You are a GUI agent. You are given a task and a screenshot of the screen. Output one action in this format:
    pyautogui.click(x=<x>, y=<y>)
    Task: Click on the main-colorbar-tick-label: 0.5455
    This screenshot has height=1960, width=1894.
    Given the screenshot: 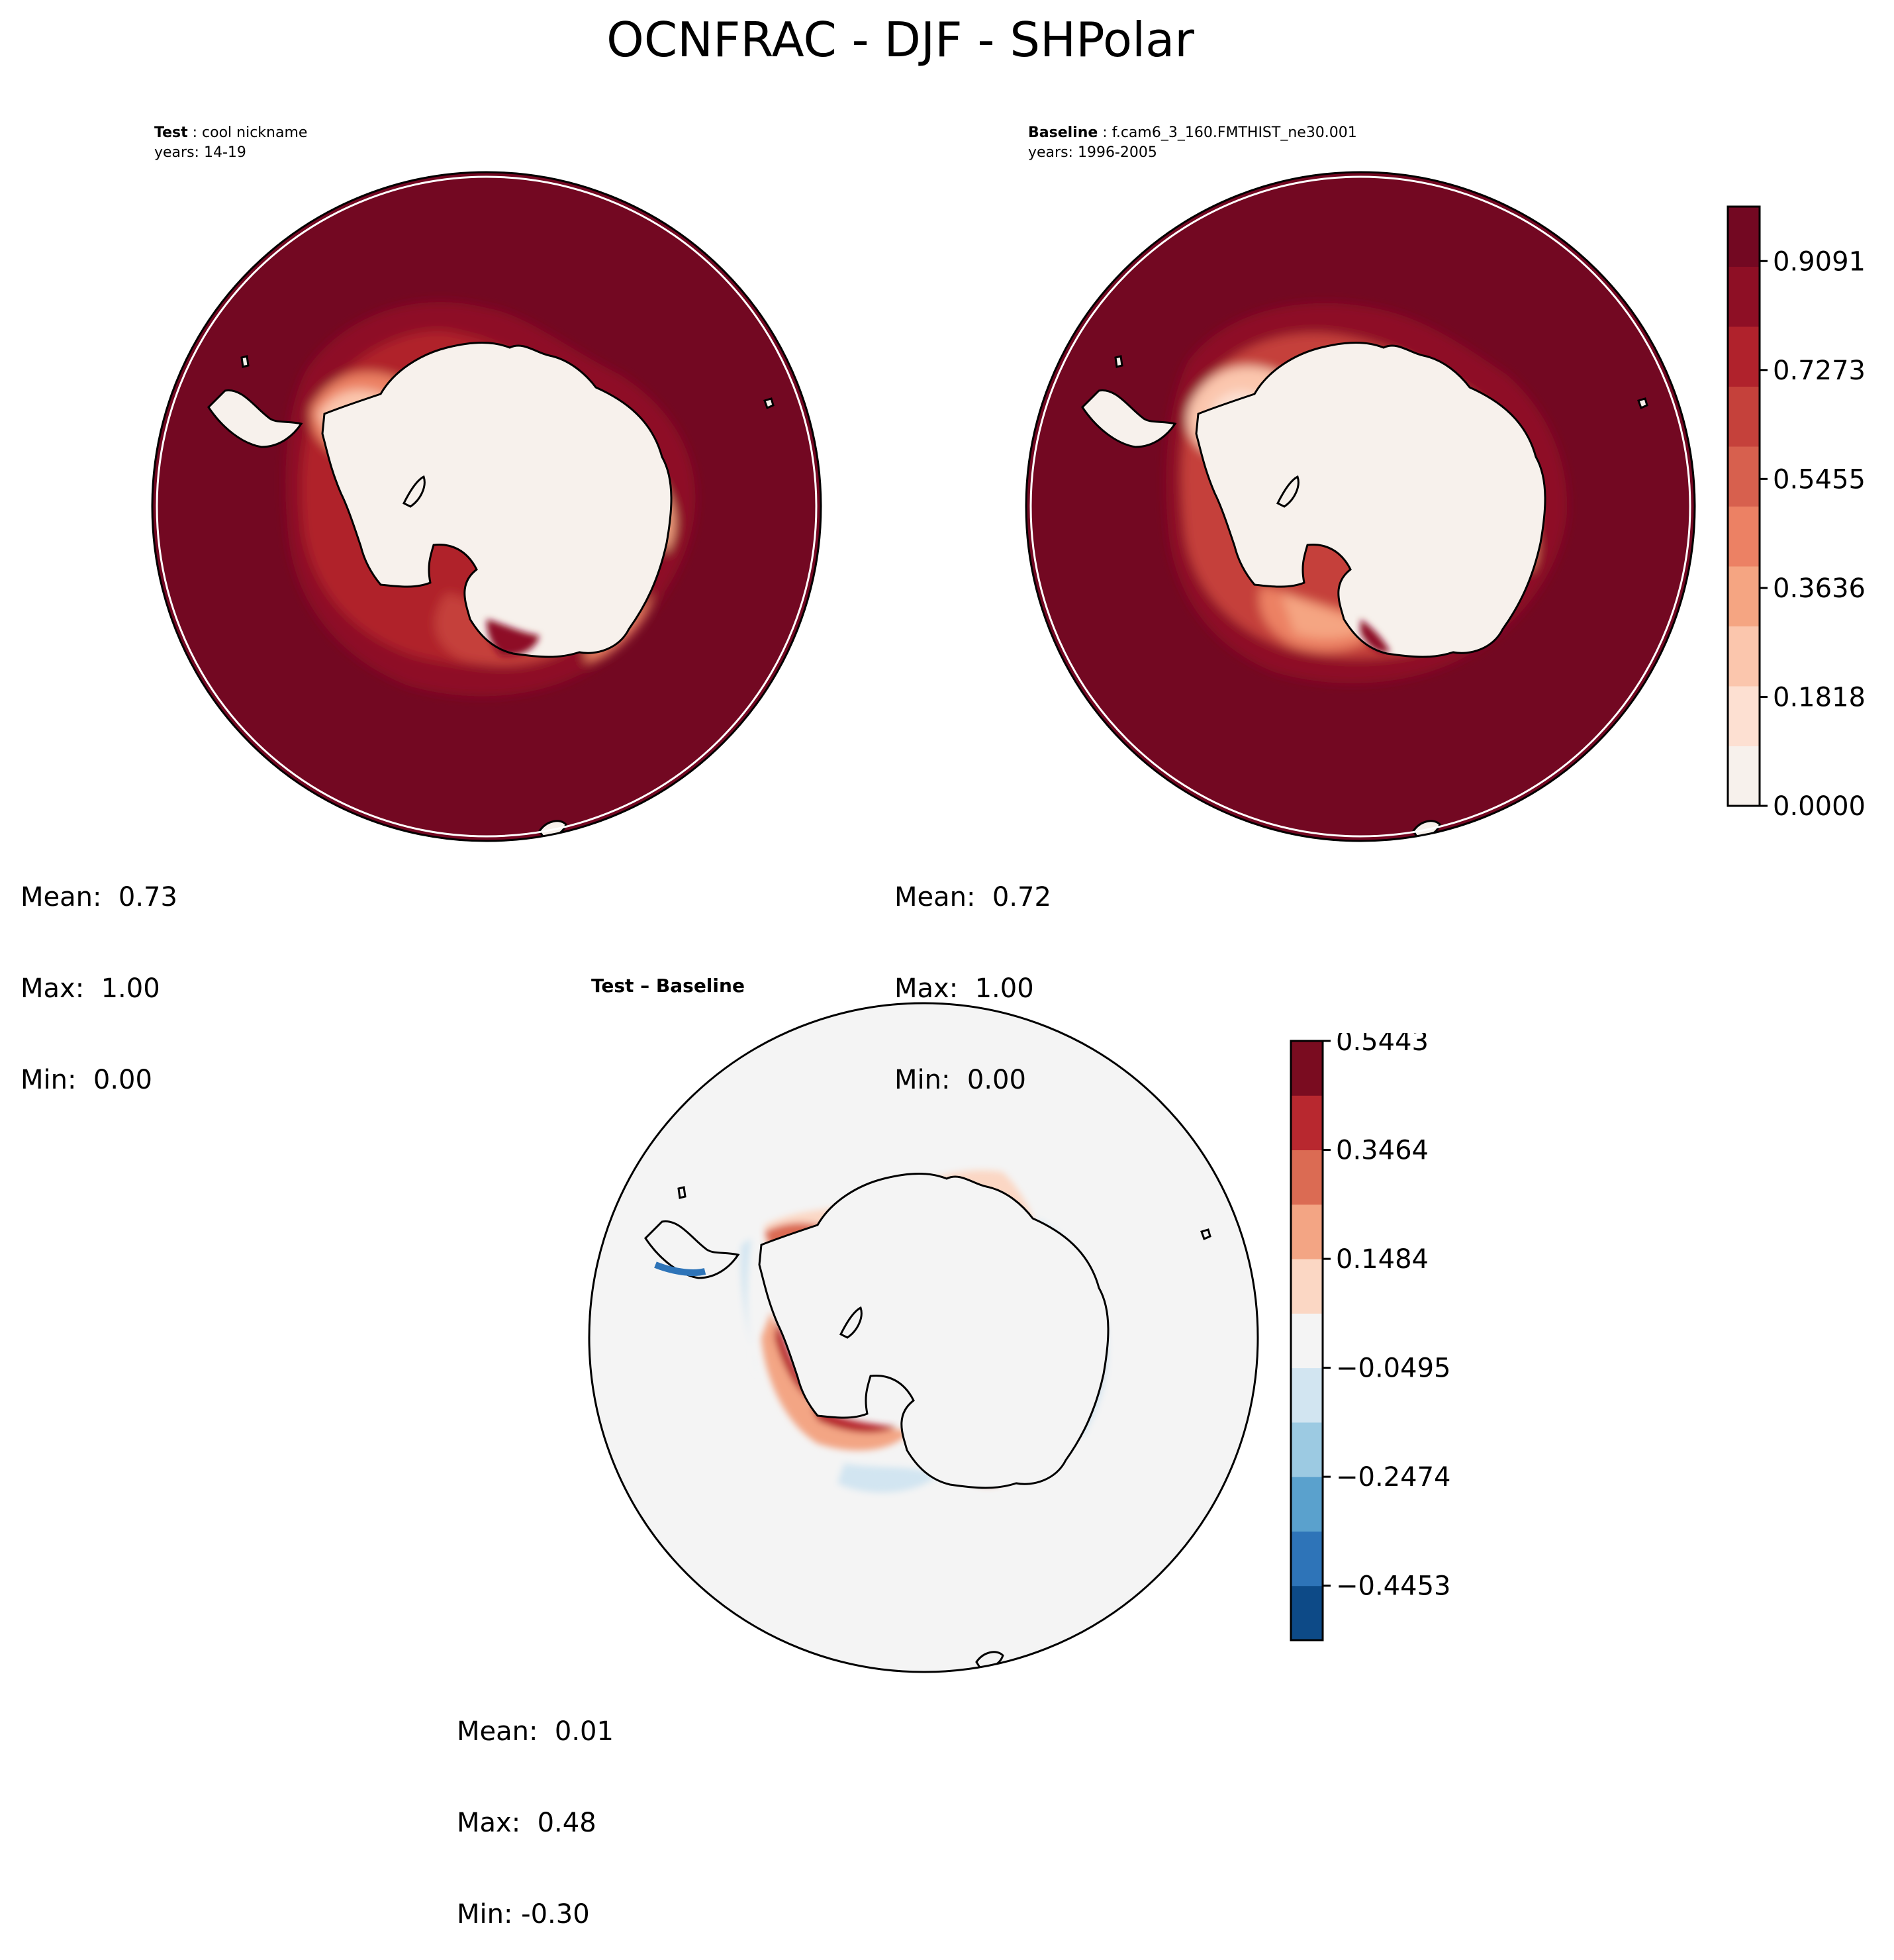 What is the action you would take?
    pyautogui.click(x=1819, y=479)
    